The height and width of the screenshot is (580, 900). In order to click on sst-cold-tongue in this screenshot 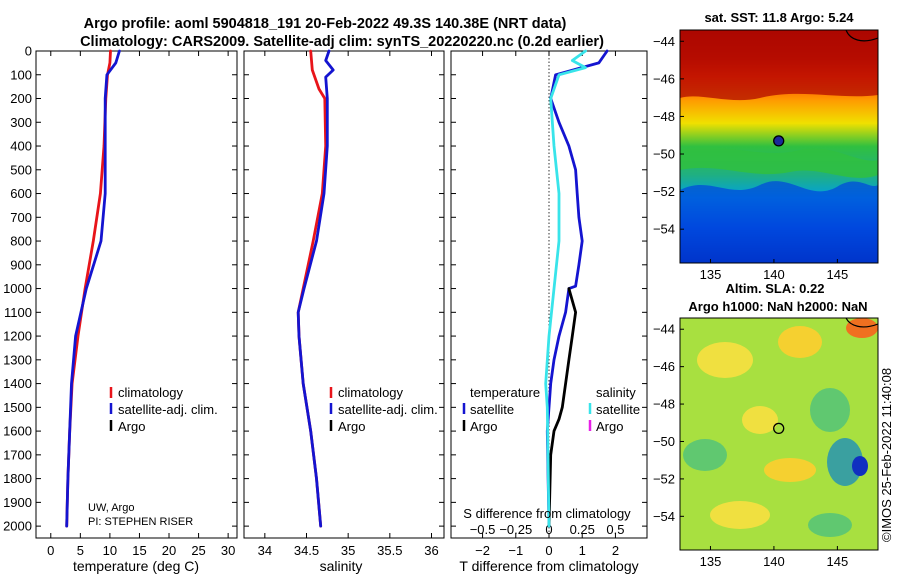, I will do `click(779, 222)`.